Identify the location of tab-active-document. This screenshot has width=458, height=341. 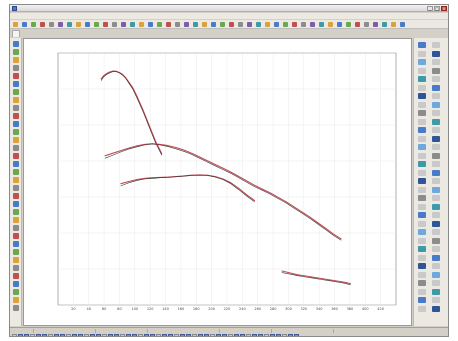
(16, 33).